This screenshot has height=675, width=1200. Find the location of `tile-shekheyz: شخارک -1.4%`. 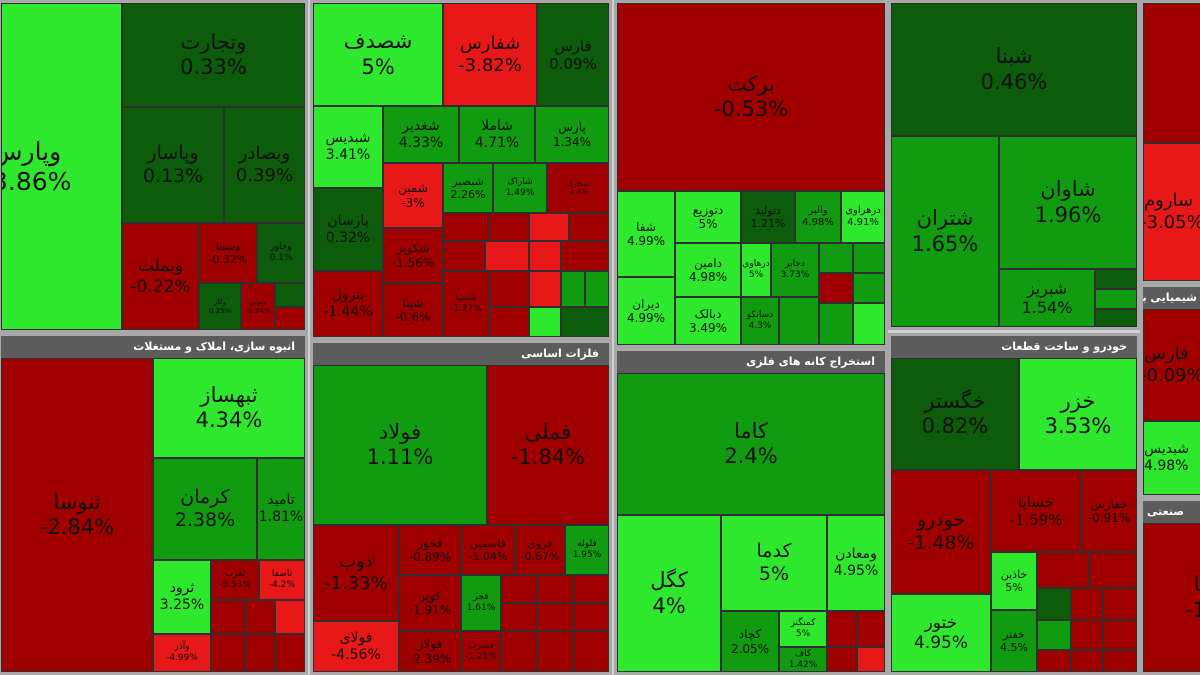

tile-shekheyz: شخارک -1.4% is located at coordinates (578, 188).